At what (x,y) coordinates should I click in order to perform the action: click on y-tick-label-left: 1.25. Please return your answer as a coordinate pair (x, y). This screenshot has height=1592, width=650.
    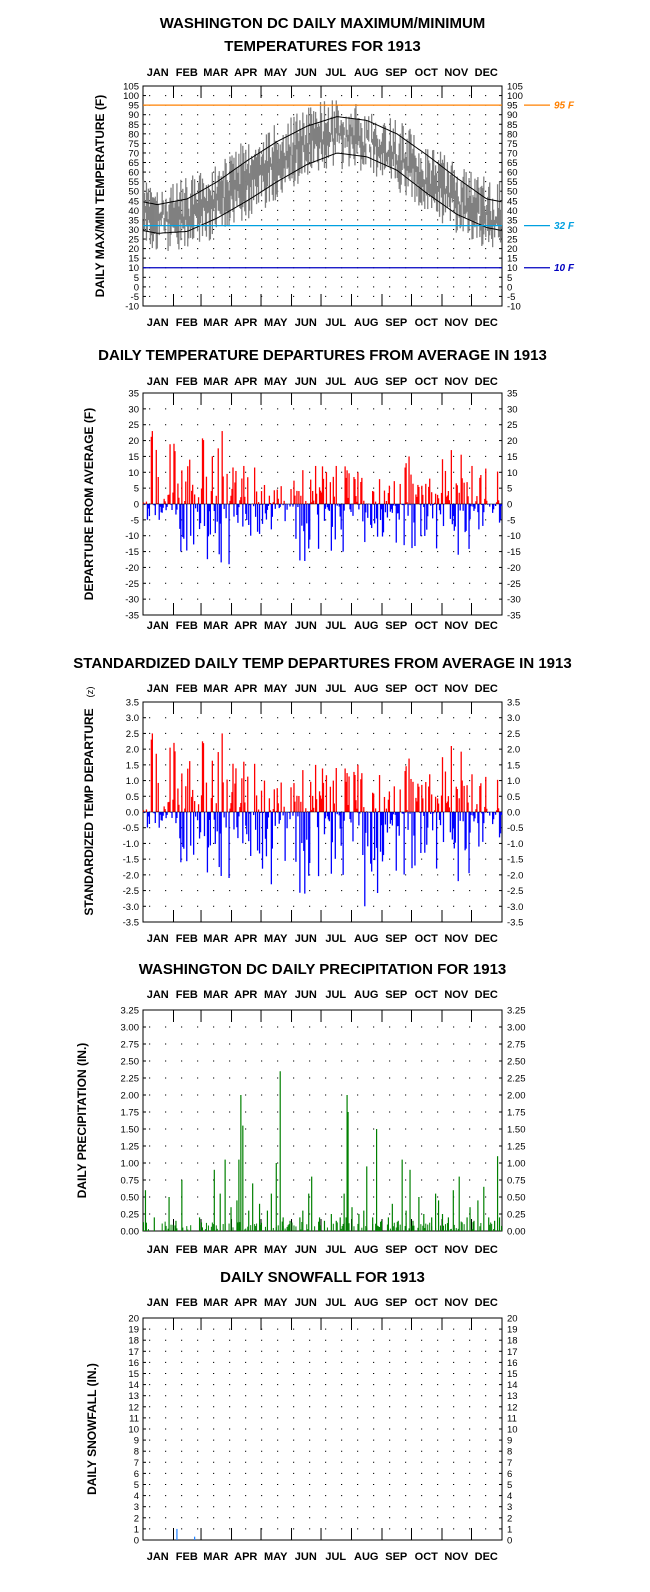
    Looking at the image, I should click on (130, 1147).